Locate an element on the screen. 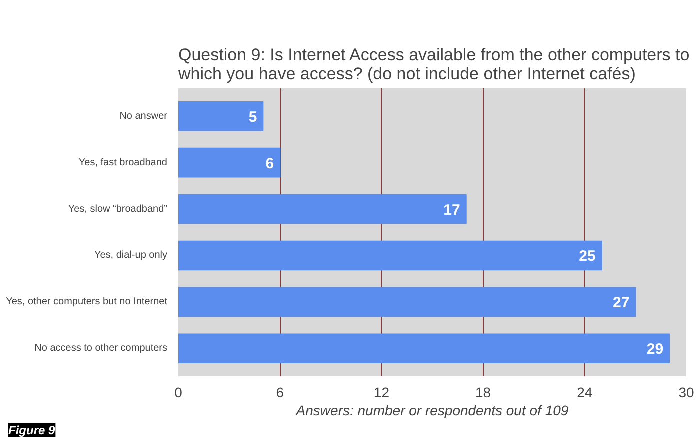 This screenshot has width=700, height=437. data-label: 6 is located at coordinates (270, 163).